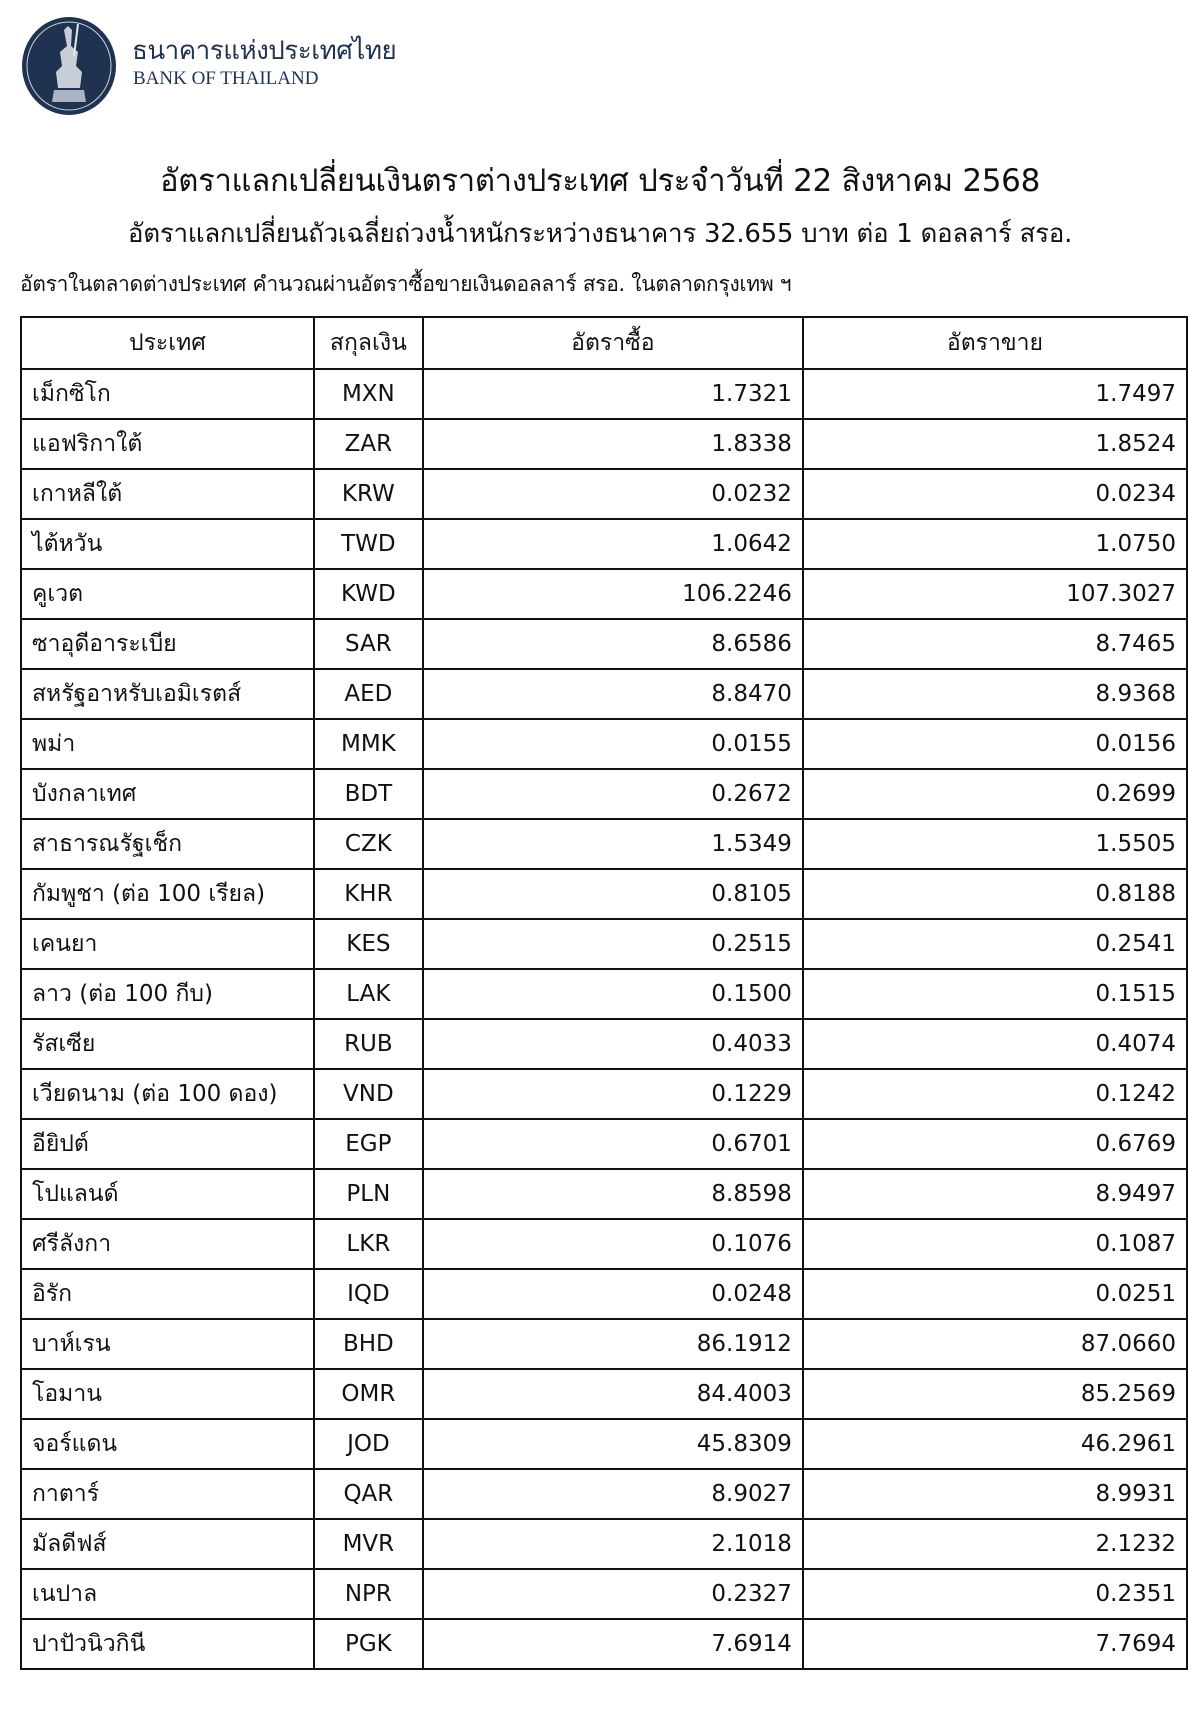  I want to click on currency-cell: SAR, so click(368, 644).